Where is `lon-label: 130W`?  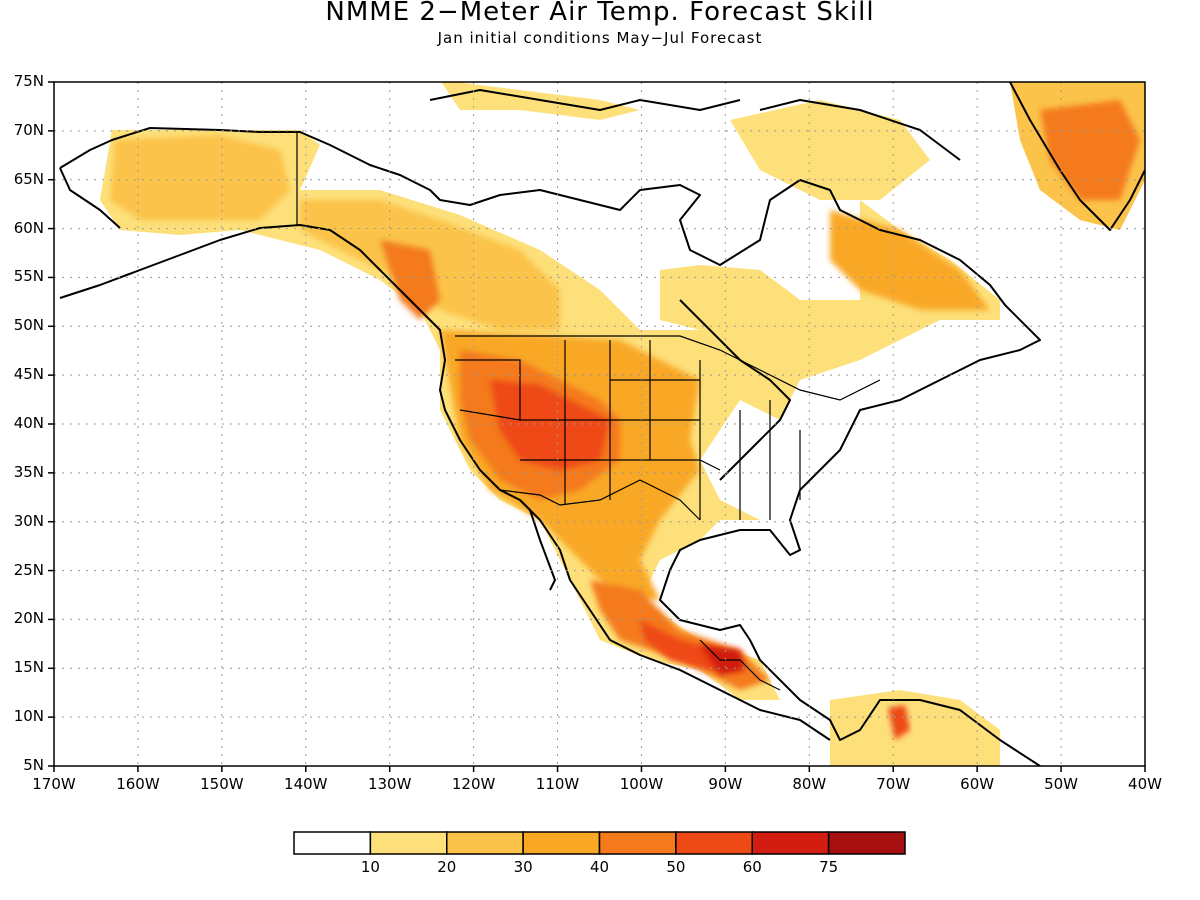 lon-label: 130W is located at coordinates (389, 784).